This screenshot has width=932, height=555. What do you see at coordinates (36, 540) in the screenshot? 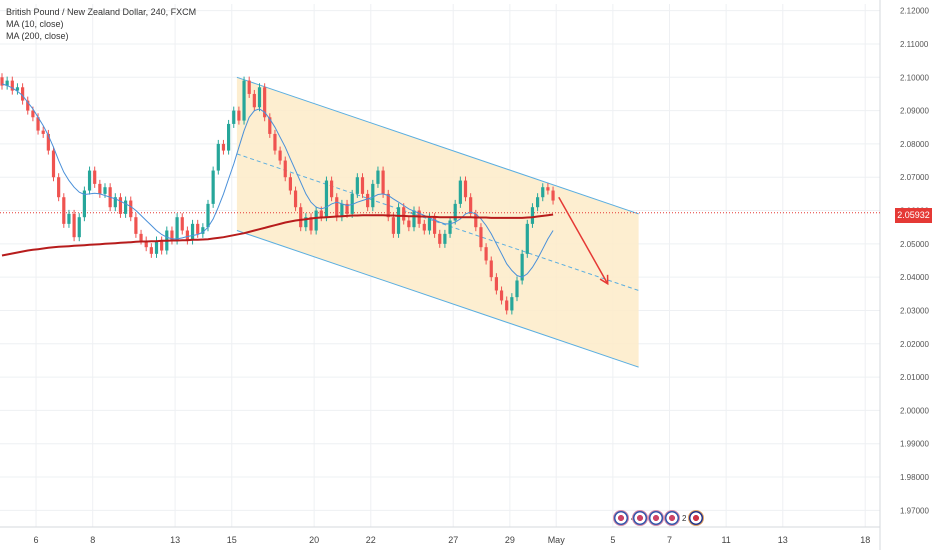
I see `x-tick-label: 6` at bounding box center [36, 540].